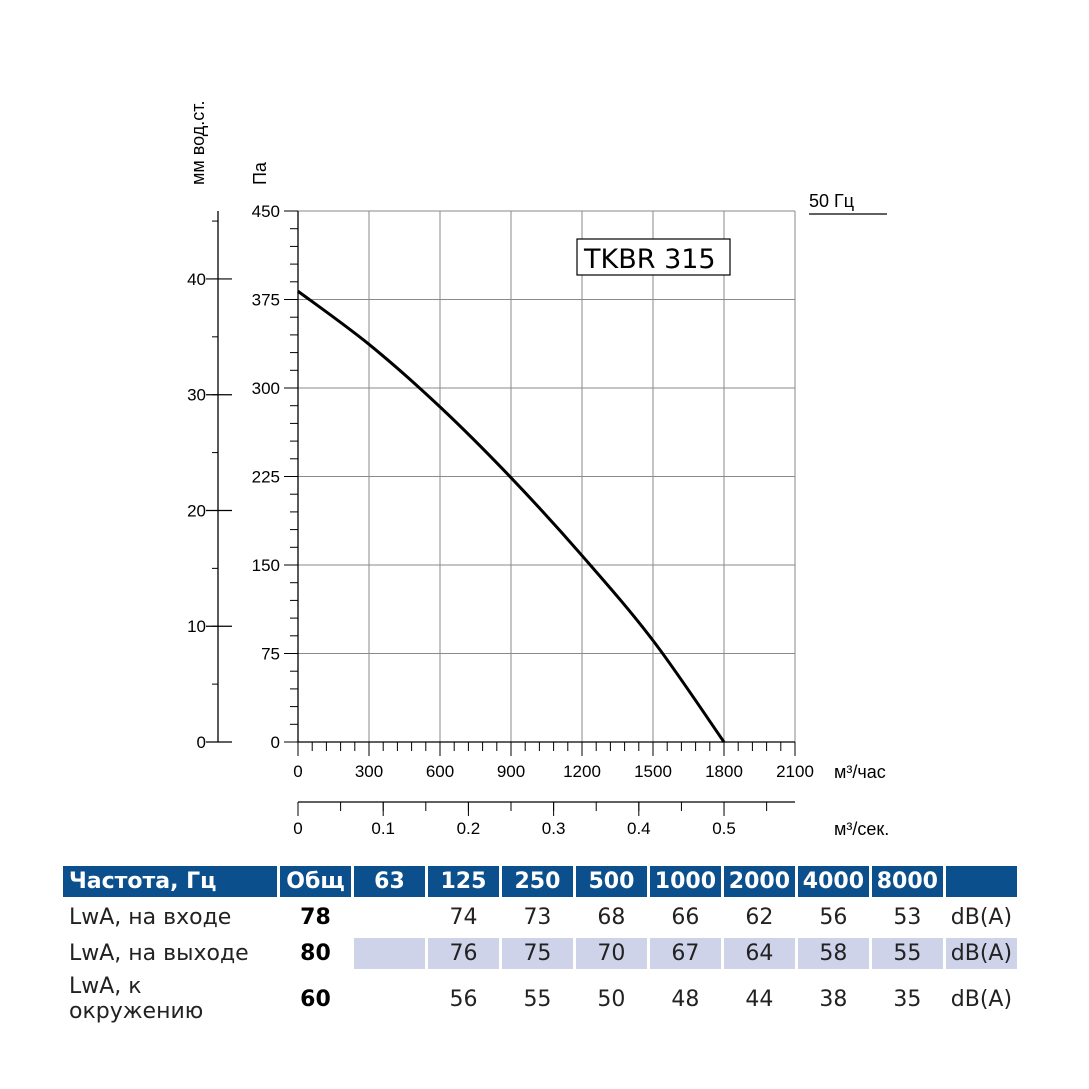  Describe the element at coordinates (170, 881) in the screenshot. I see `header-frequency: Частота, Гц` at that location.